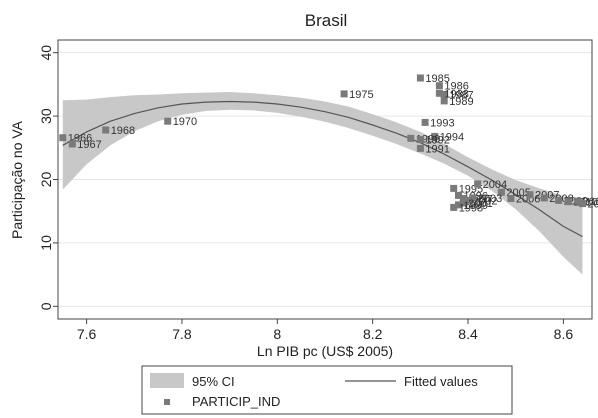 This screenshot has height=418, width=598. I want to click on x-tick-label: 8.4, so click(468, 334).